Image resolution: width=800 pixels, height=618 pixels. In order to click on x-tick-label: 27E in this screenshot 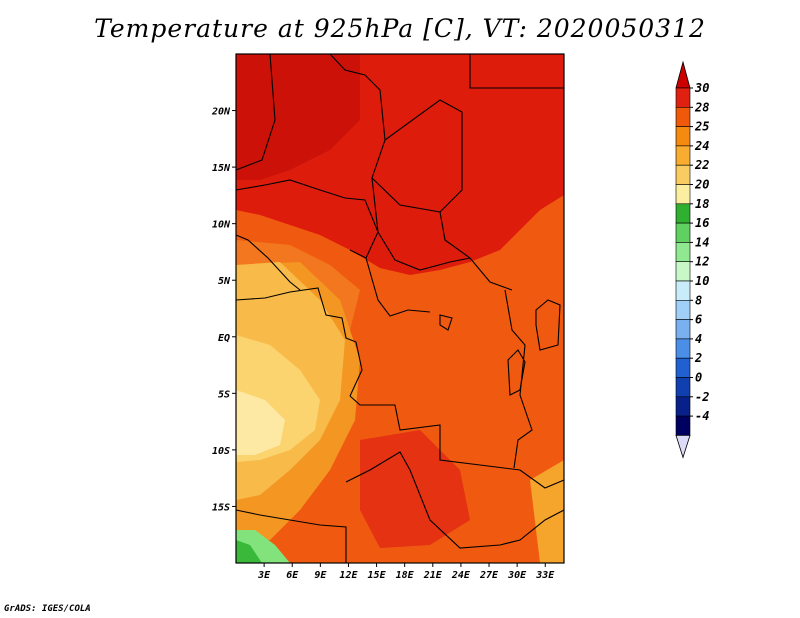, I will do `click(489, 575)`.